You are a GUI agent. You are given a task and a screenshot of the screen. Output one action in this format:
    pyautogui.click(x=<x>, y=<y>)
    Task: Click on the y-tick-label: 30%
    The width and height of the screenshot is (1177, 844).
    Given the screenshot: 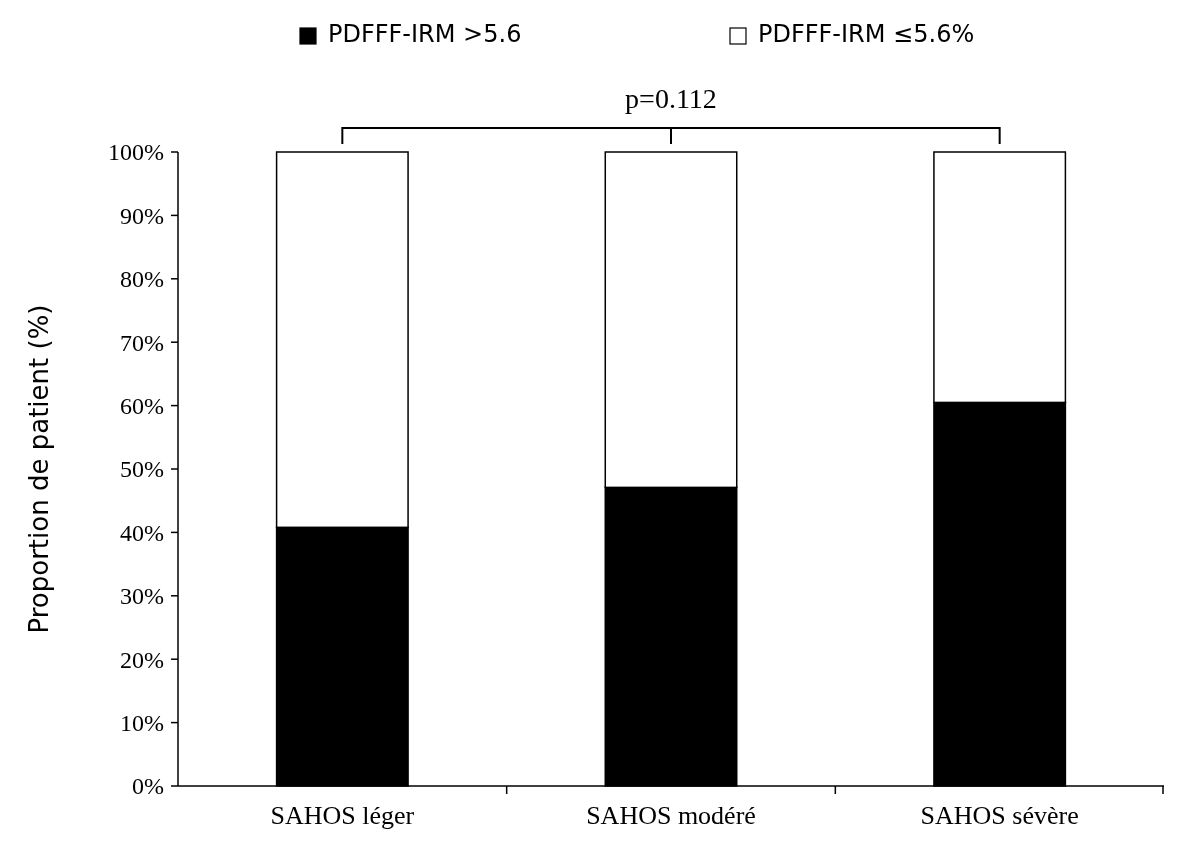 What is the action you would take?
    pyautogui.click(x=142, y=596)
    